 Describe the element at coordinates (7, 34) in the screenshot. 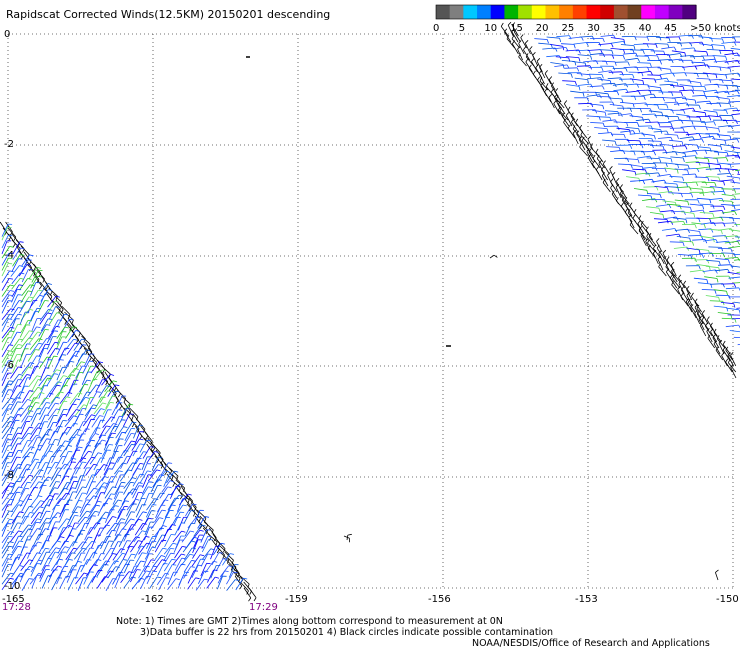

I see `lat-label-0: 0` at that location.